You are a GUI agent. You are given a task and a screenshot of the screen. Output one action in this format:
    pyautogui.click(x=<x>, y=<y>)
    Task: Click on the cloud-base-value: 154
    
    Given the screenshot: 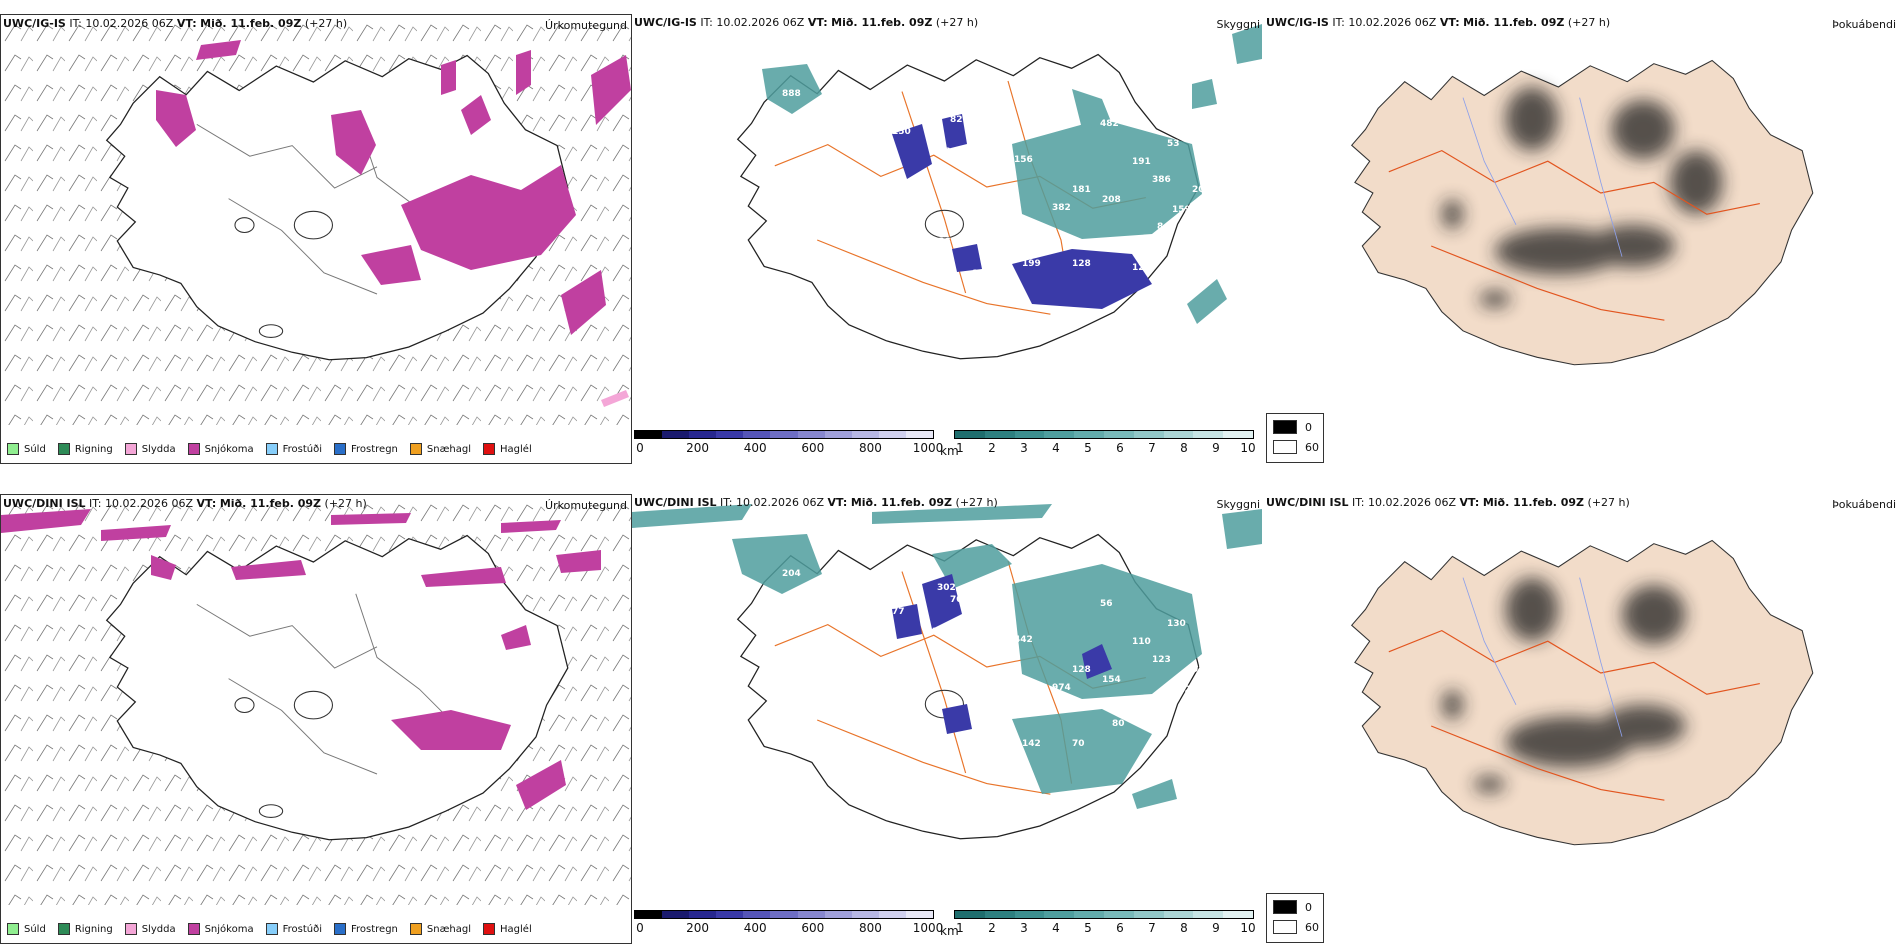 What is the action you would take?
    pyautogui.click(x=1111, y=680)
    